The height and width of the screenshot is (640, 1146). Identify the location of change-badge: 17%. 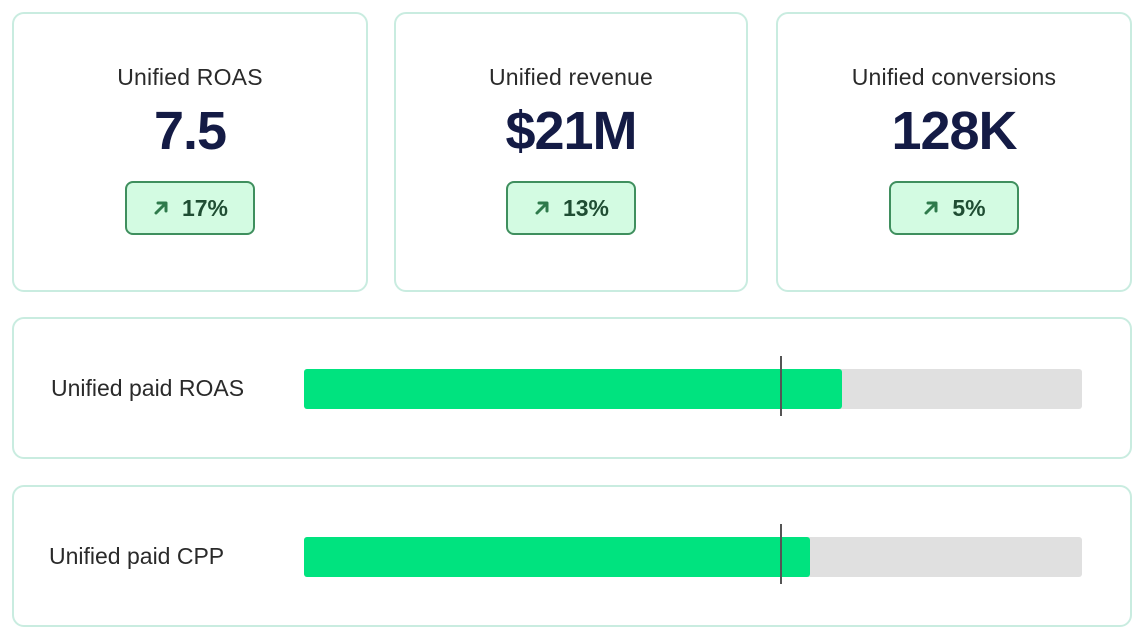
(190, 208).